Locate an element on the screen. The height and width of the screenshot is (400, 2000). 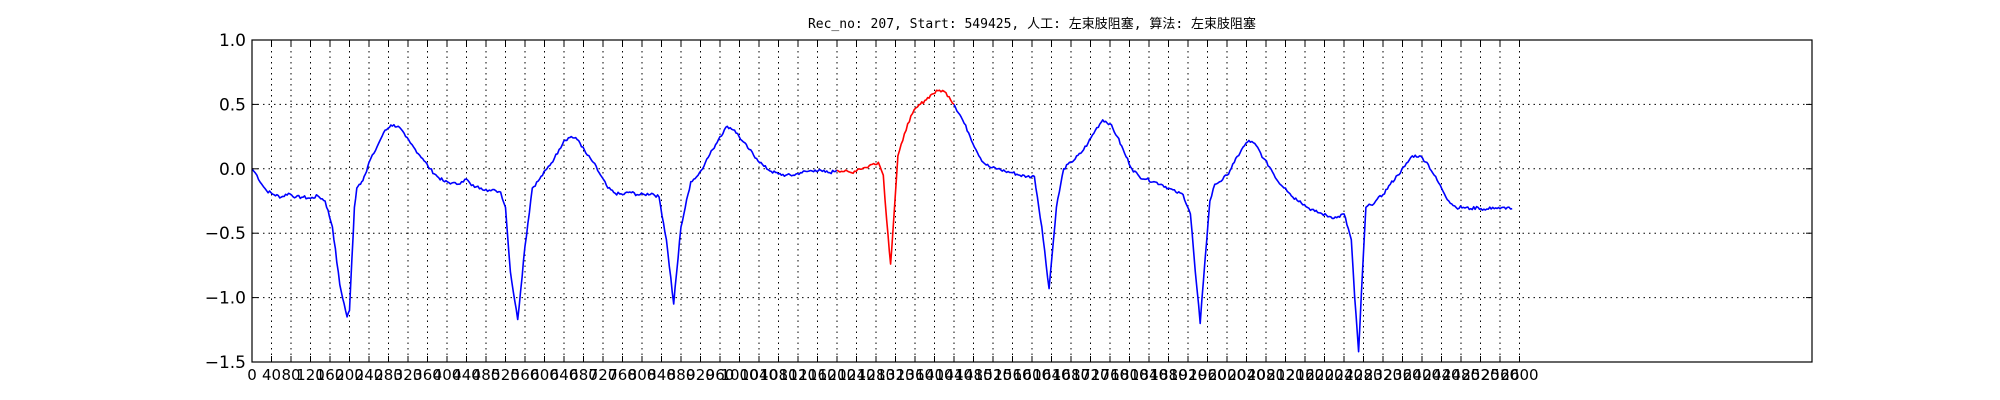
x-tick-label: 1880 is located at coordinates (1168, 375).